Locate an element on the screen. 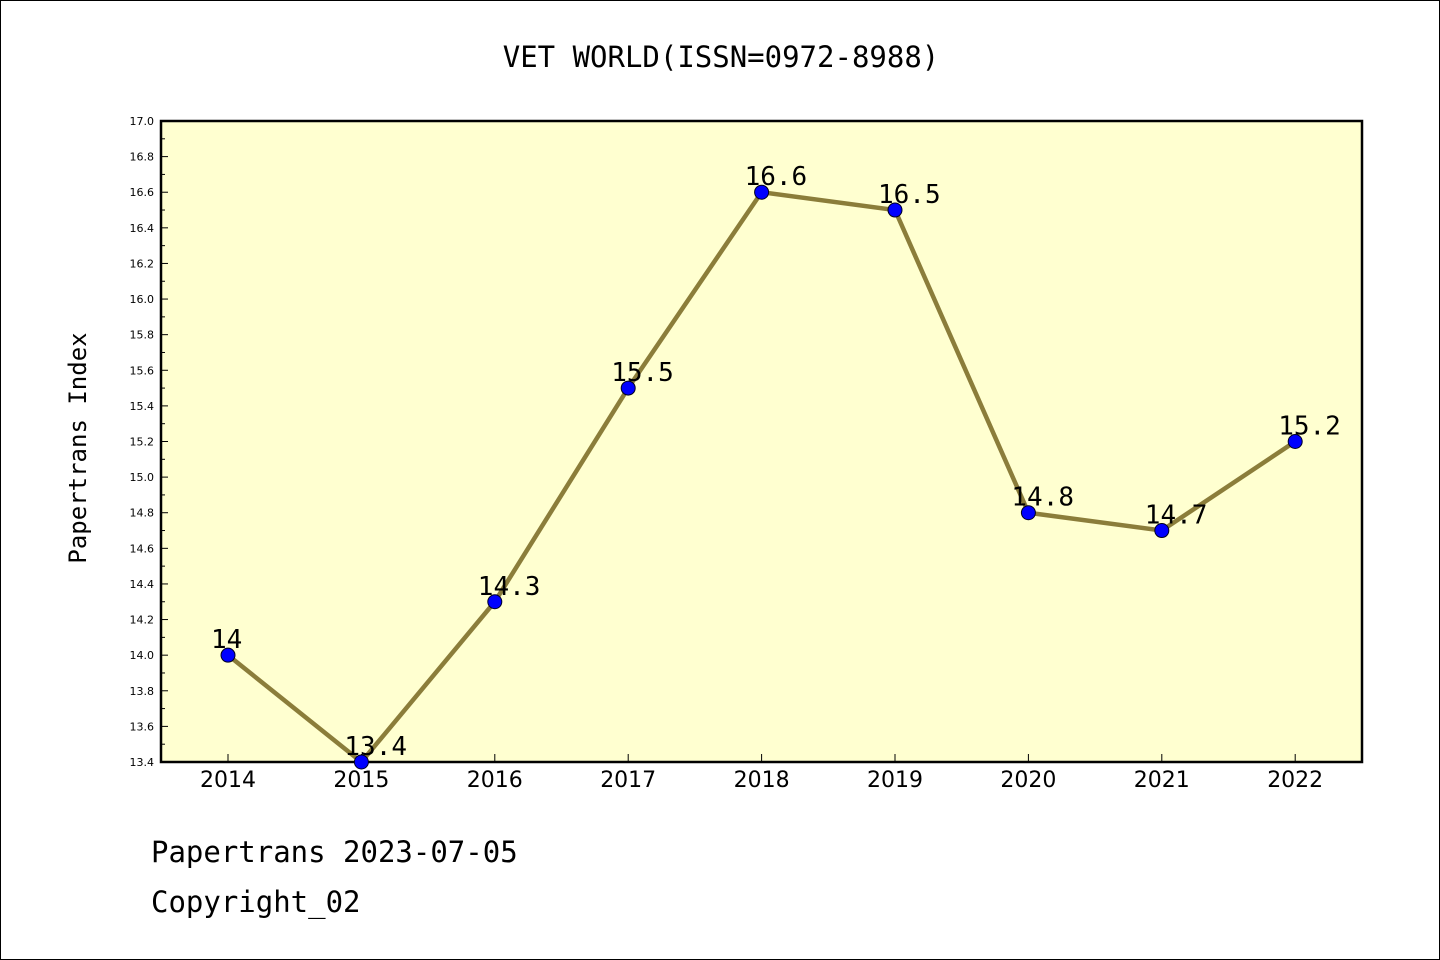 The height and width of the screenshot is (960, 1440). x-tick-label: 2017 is located at coordinates (628, 780).